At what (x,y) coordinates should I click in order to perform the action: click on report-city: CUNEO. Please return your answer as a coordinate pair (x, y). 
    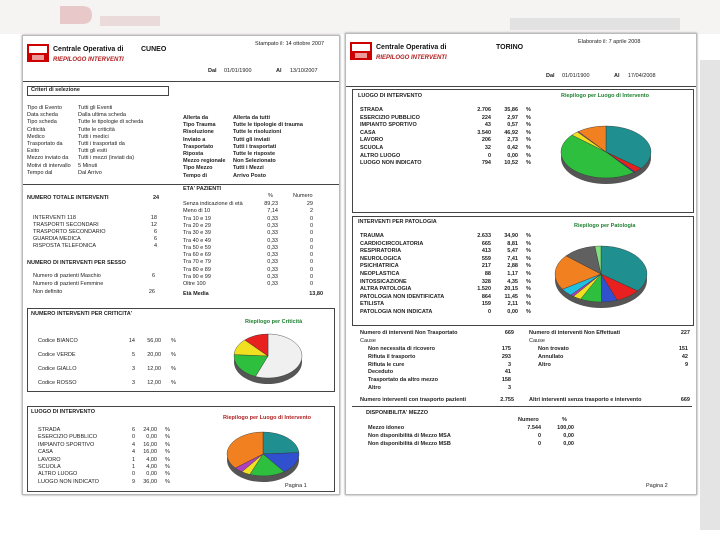
    Looking at the image, I should click on (154, 49).